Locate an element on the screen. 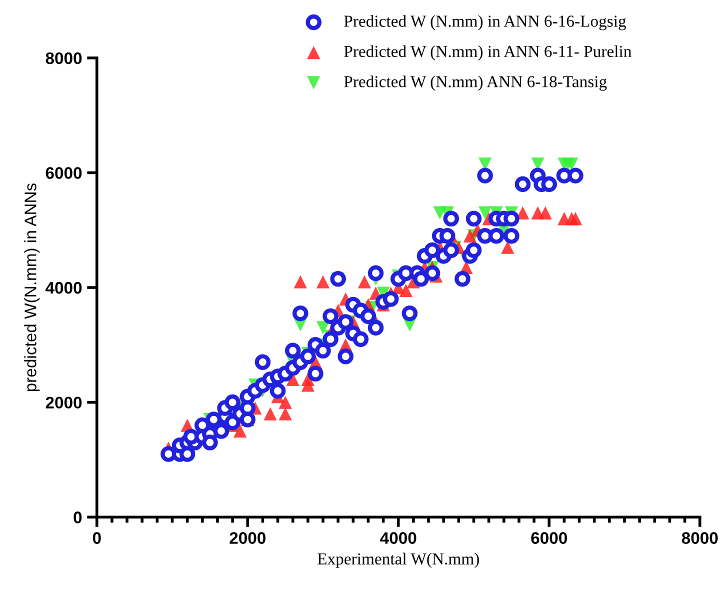 The width and height of the screenshot is (723, 591). y-tick-label: 8000 is located at coordinates (64, 58).